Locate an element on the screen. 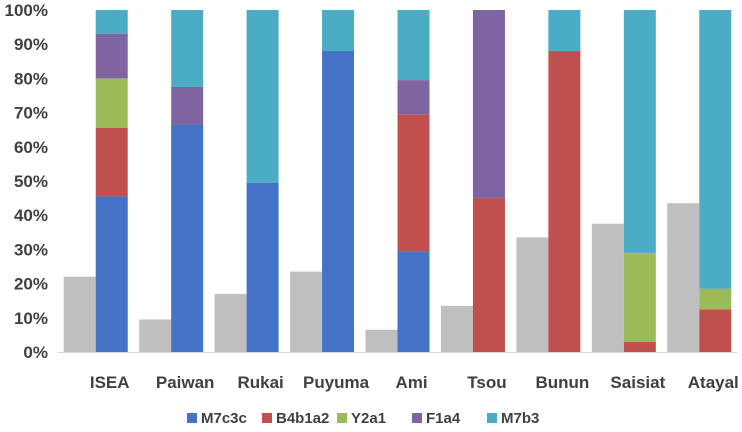 This screenshot has width=742, height=432. x-tick-label: Puyuma is located at coordinates (336, 382).